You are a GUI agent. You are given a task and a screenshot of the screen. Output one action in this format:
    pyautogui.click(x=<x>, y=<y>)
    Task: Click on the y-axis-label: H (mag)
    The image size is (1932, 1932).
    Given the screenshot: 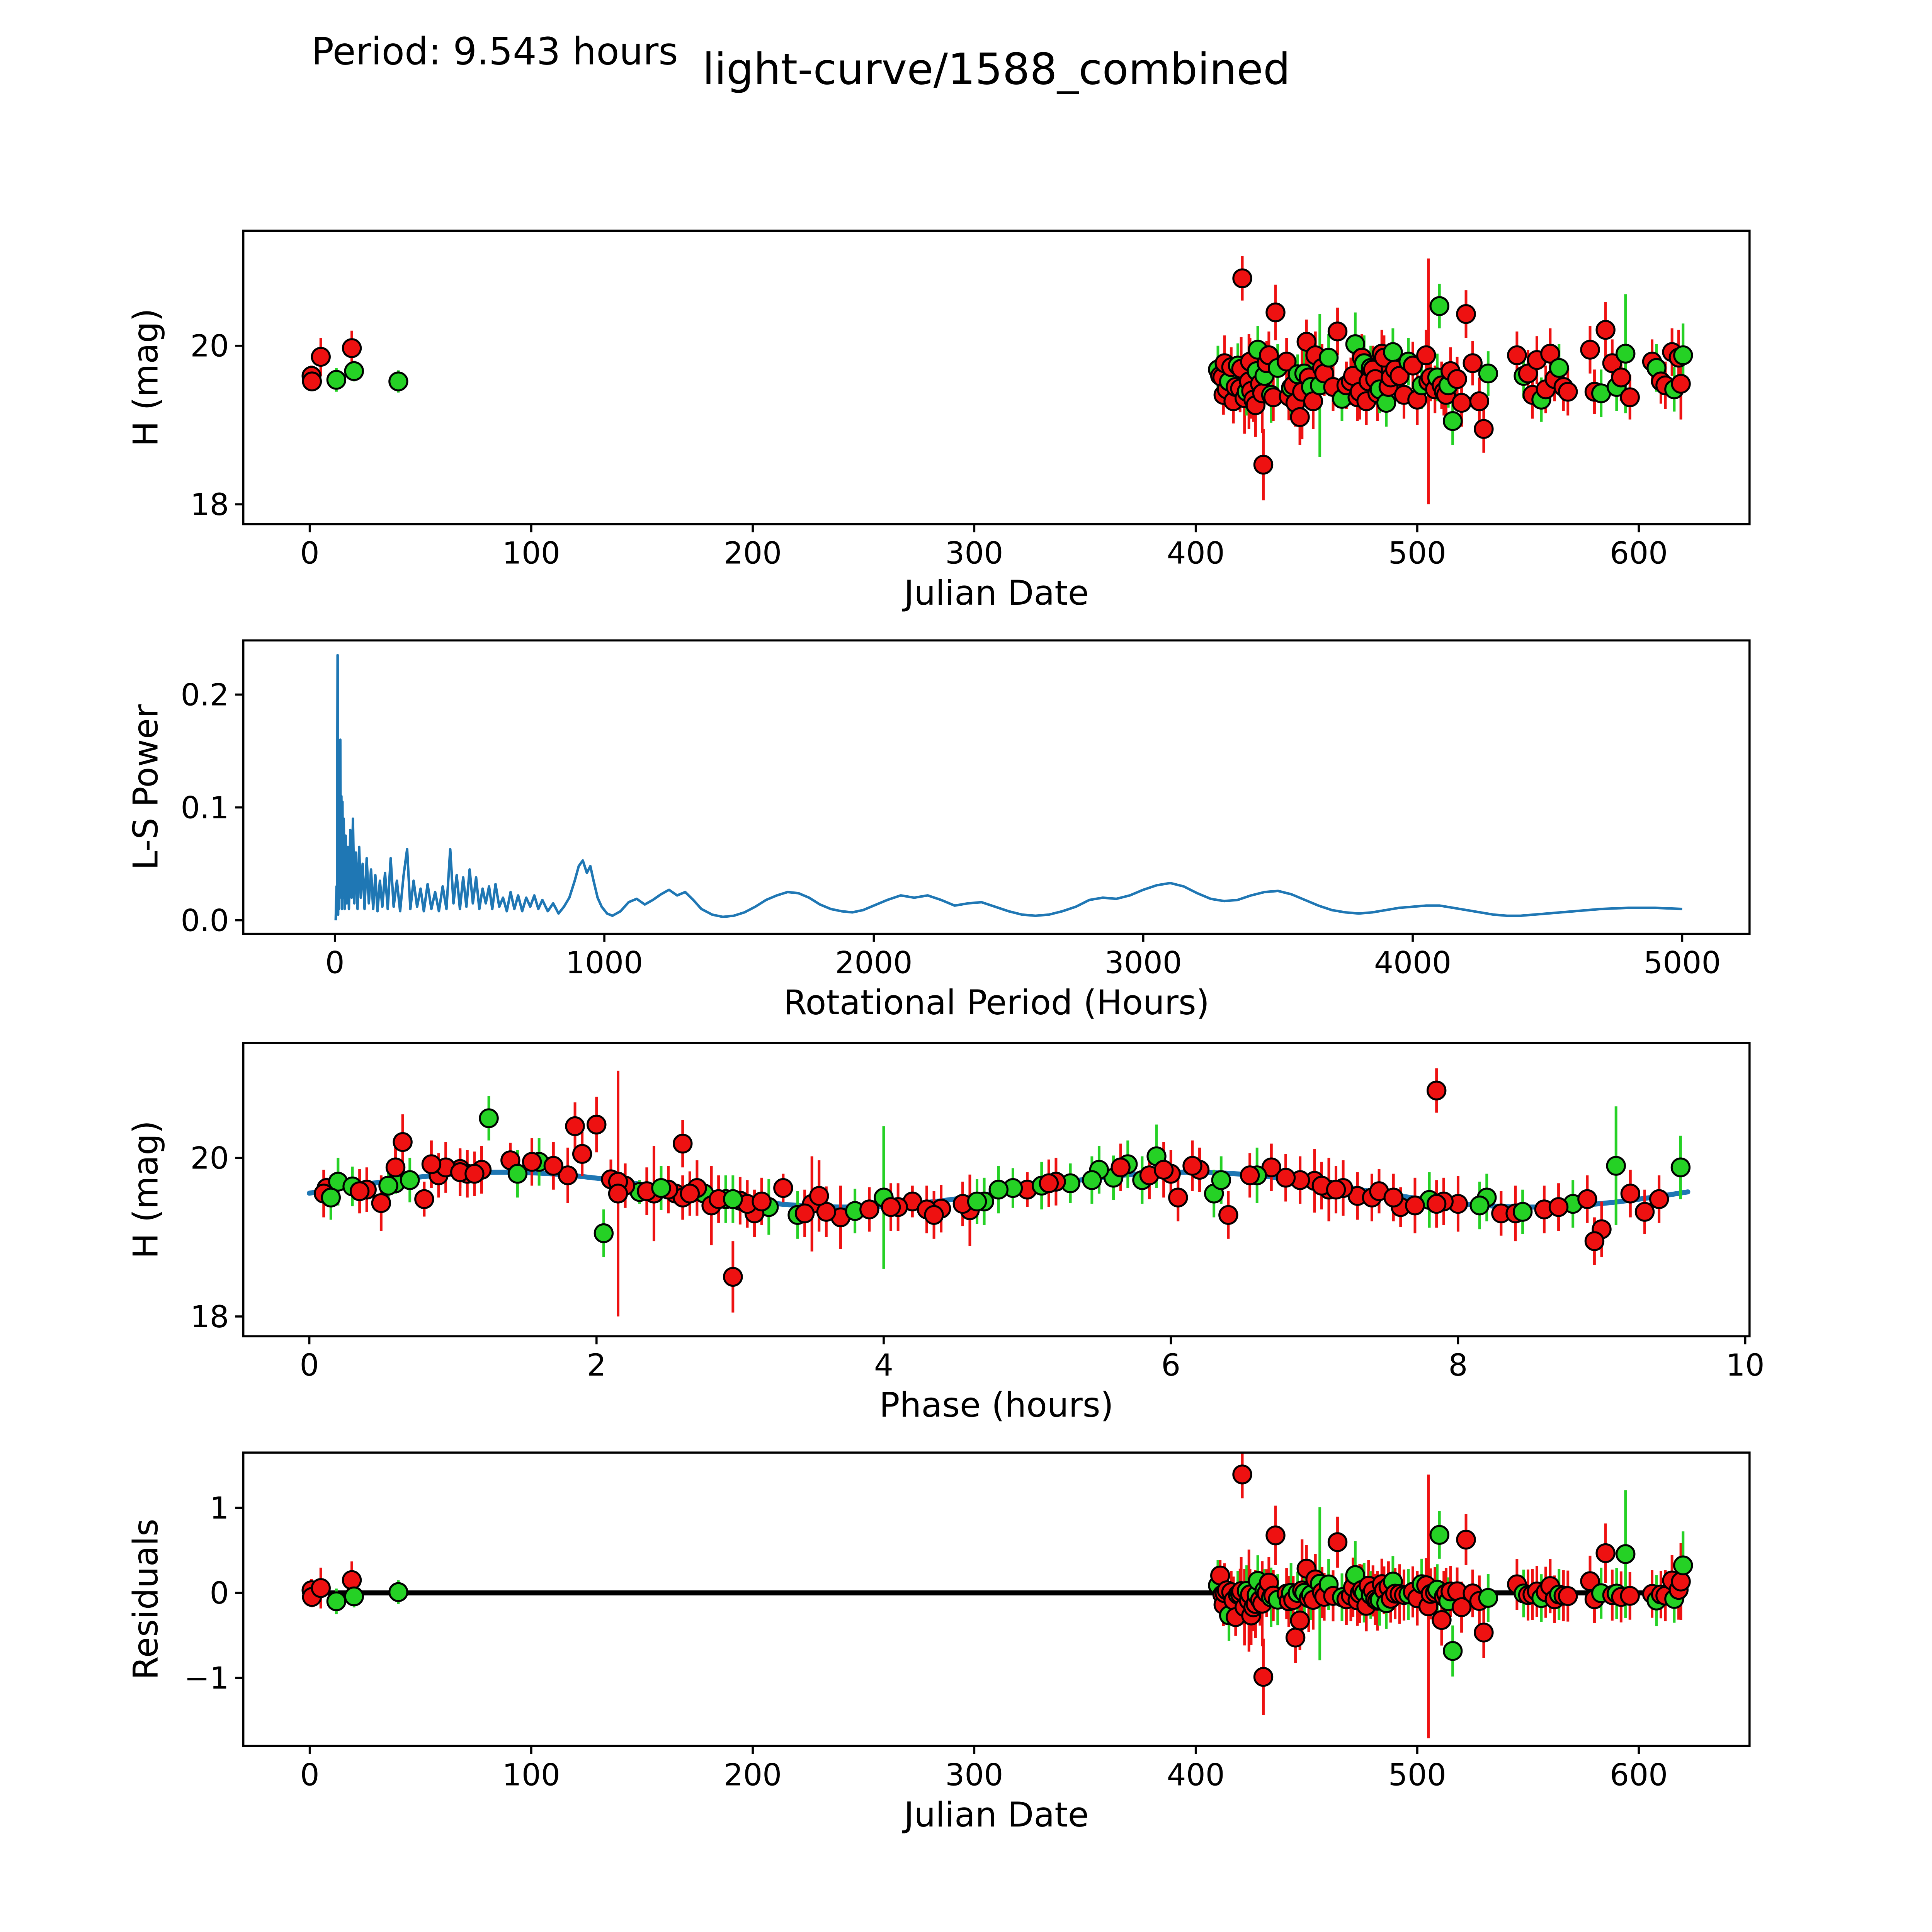 What is the action you would take?
    pyautogui.click(x=145, y=378)
    